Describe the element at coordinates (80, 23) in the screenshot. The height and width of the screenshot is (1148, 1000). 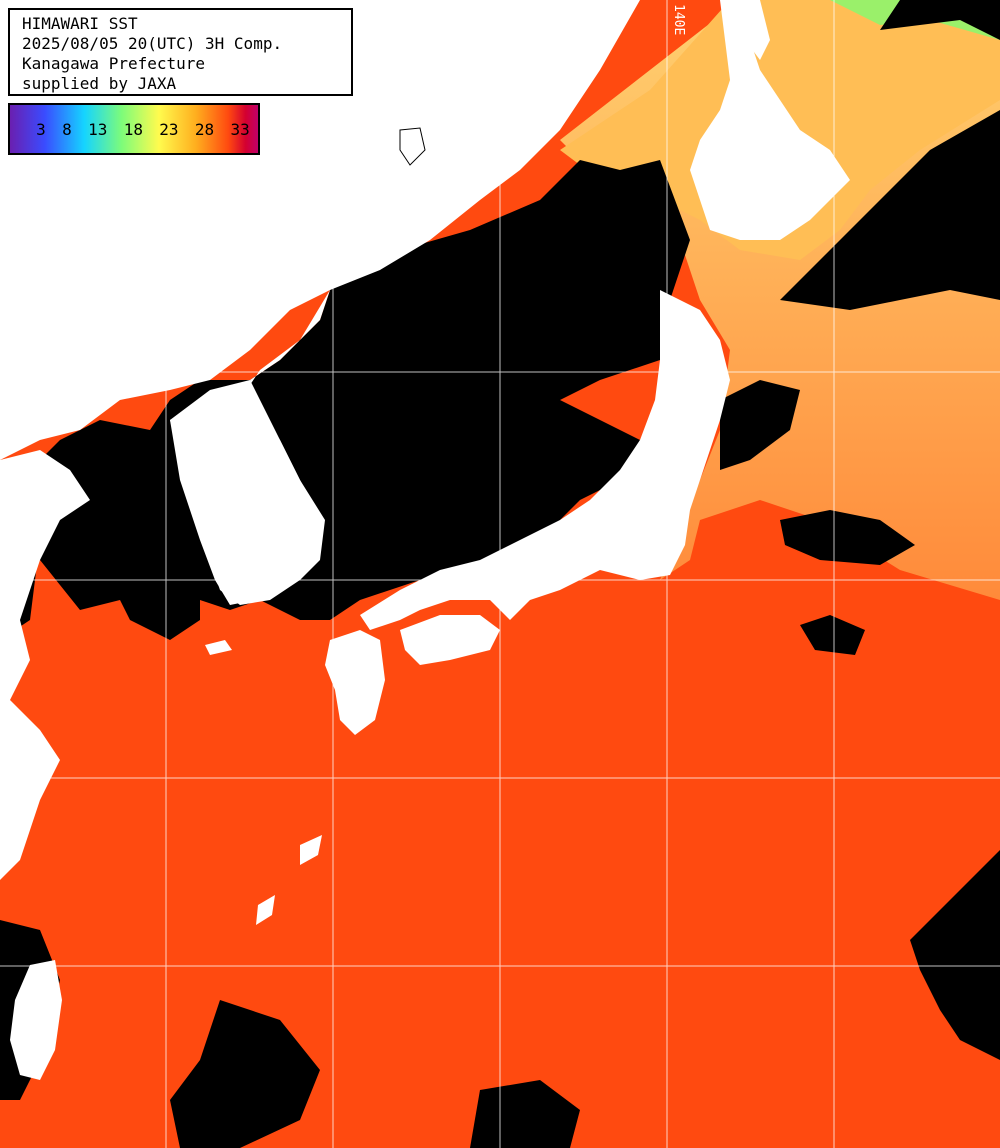
I see `map-title: HIMAWARI SST` at that location.